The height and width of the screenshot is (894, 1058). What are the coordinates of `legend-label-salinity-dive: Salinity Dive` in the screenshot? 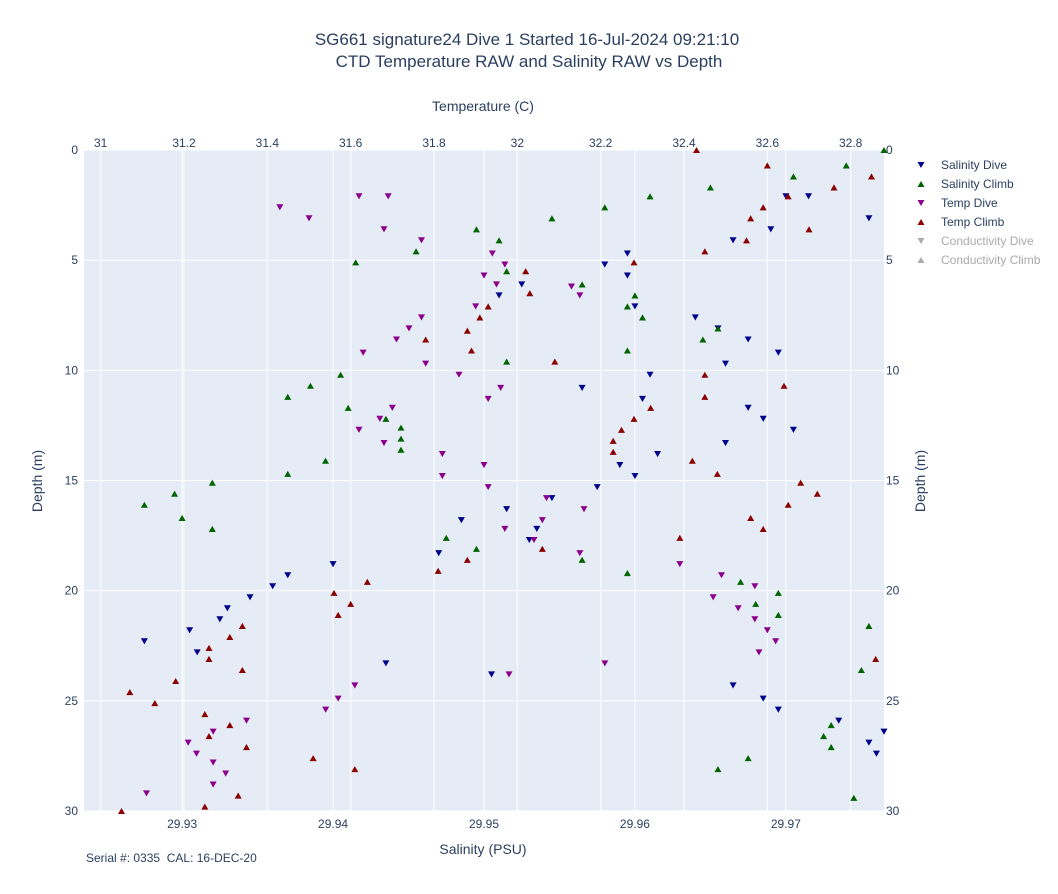 It's located at (974, 165).